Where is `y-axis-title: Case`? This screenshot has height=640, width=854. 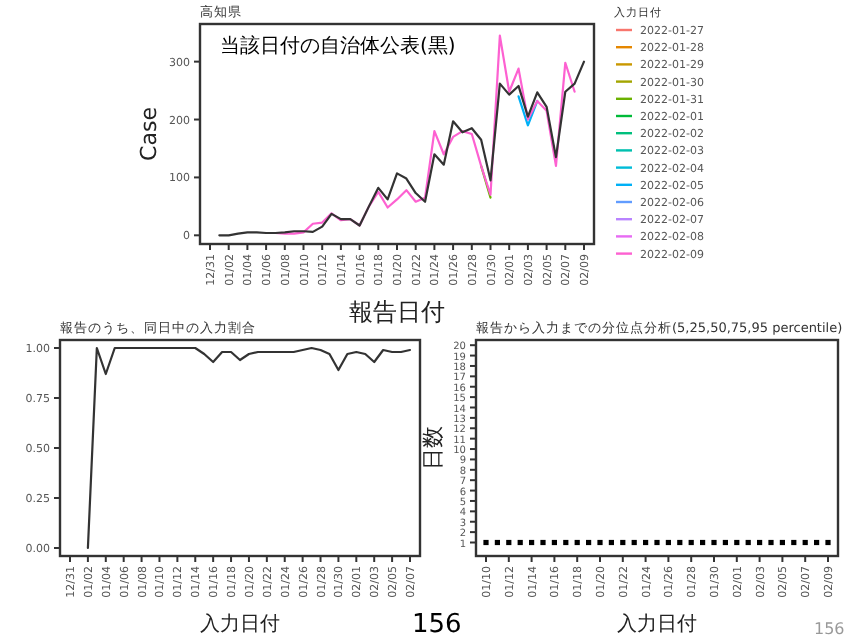 y-axis-title: Case is located at coordinates (149, 133).